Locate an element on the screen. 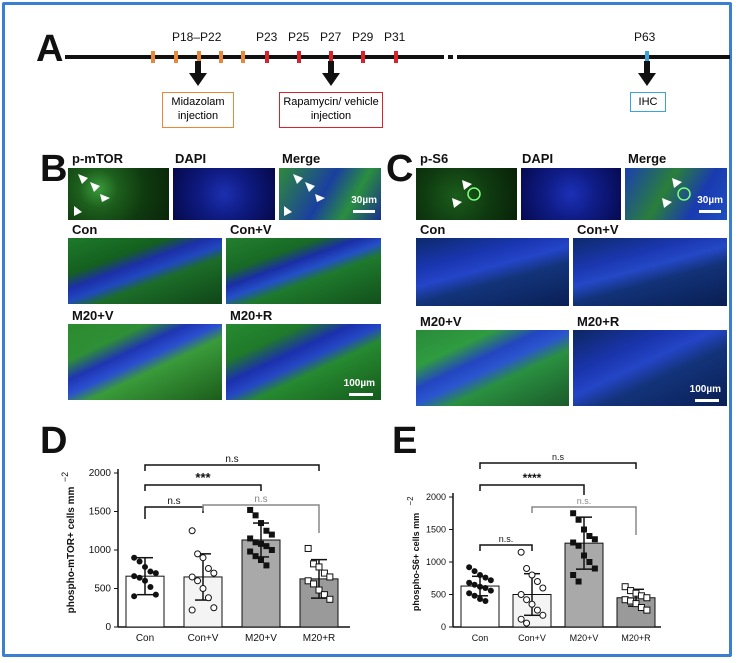 The width and height of the screenshot is (738, 663). point-Con+V-10 is located at coordinates (192, 610).